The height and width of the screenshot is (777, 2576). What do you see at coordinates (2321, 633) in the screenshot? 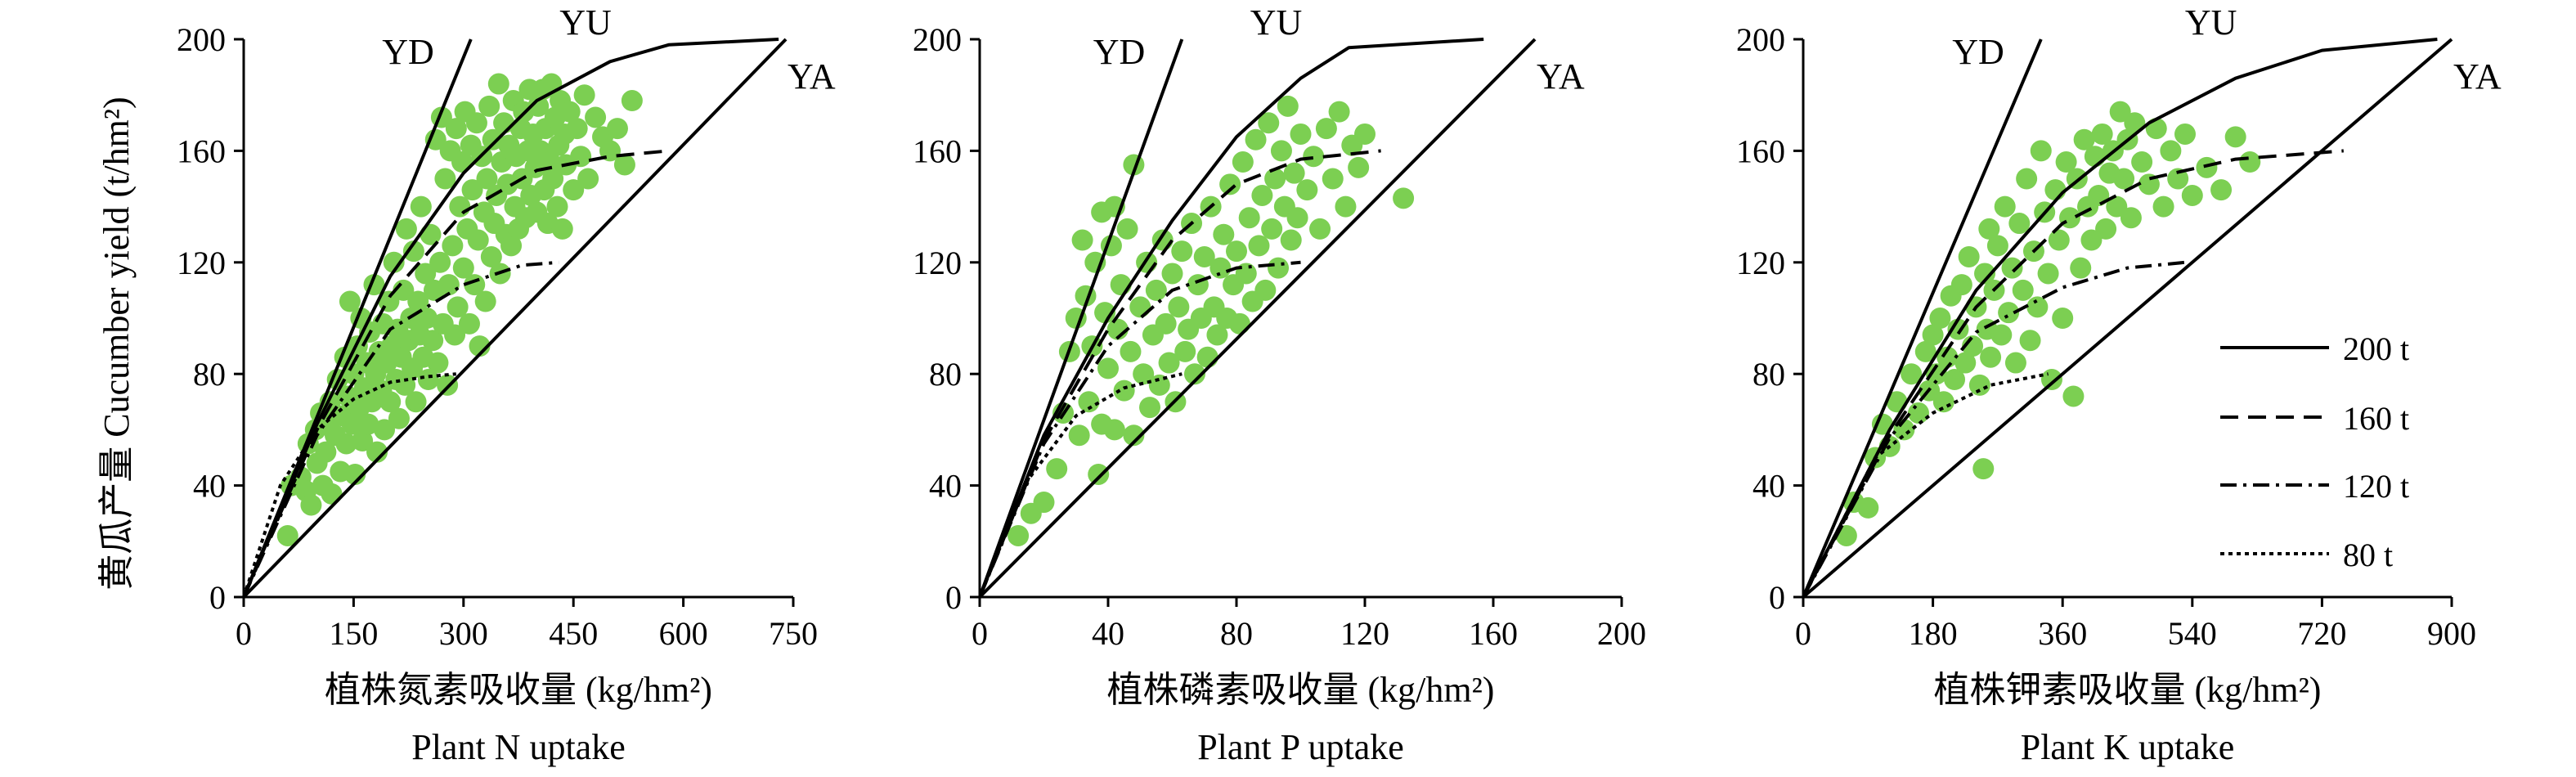
I see `x-tick-label: 720` at bounding box center [2321, 633].